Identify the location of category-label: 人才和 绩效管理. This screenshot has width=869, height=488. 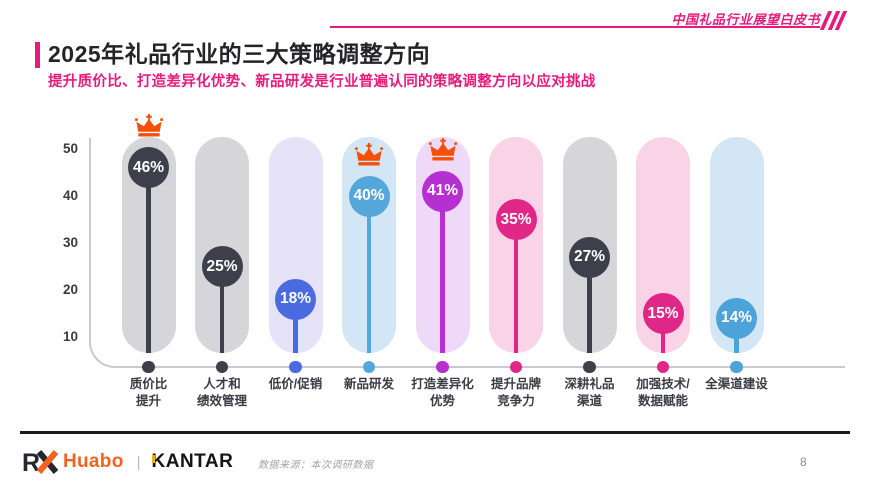
(221, 392).